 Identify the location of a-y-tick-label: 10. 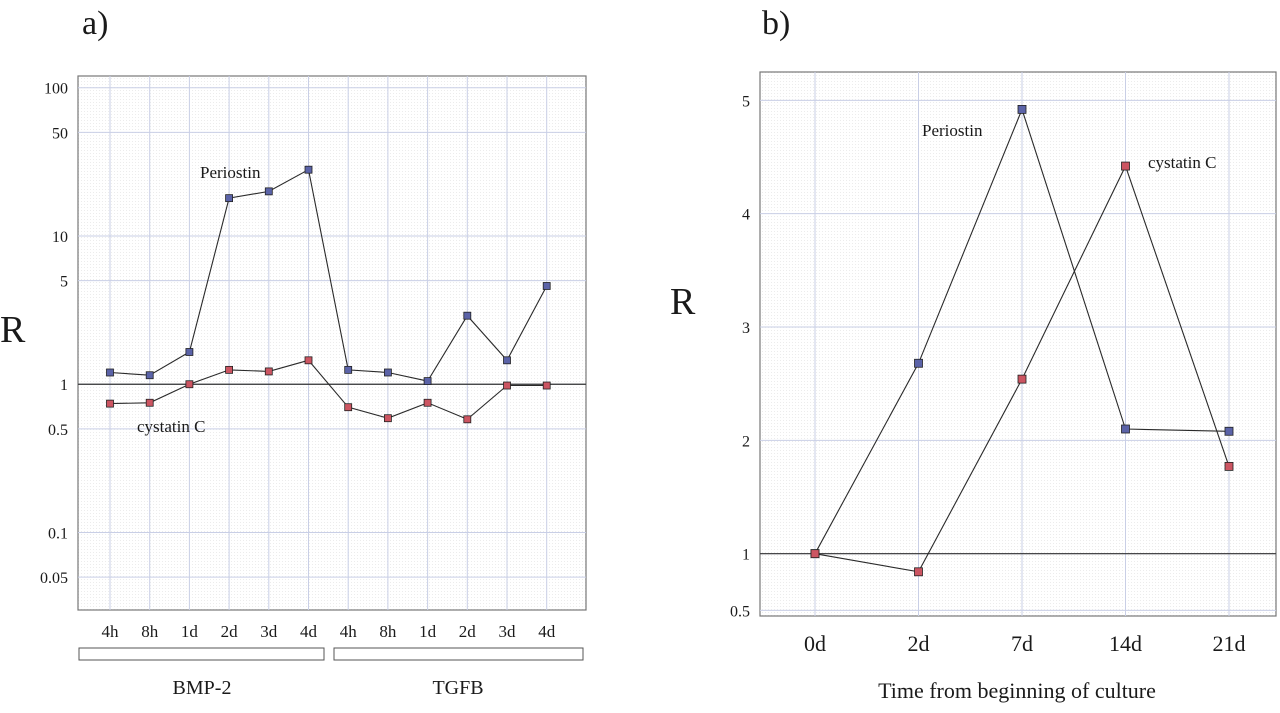
(60, 237).